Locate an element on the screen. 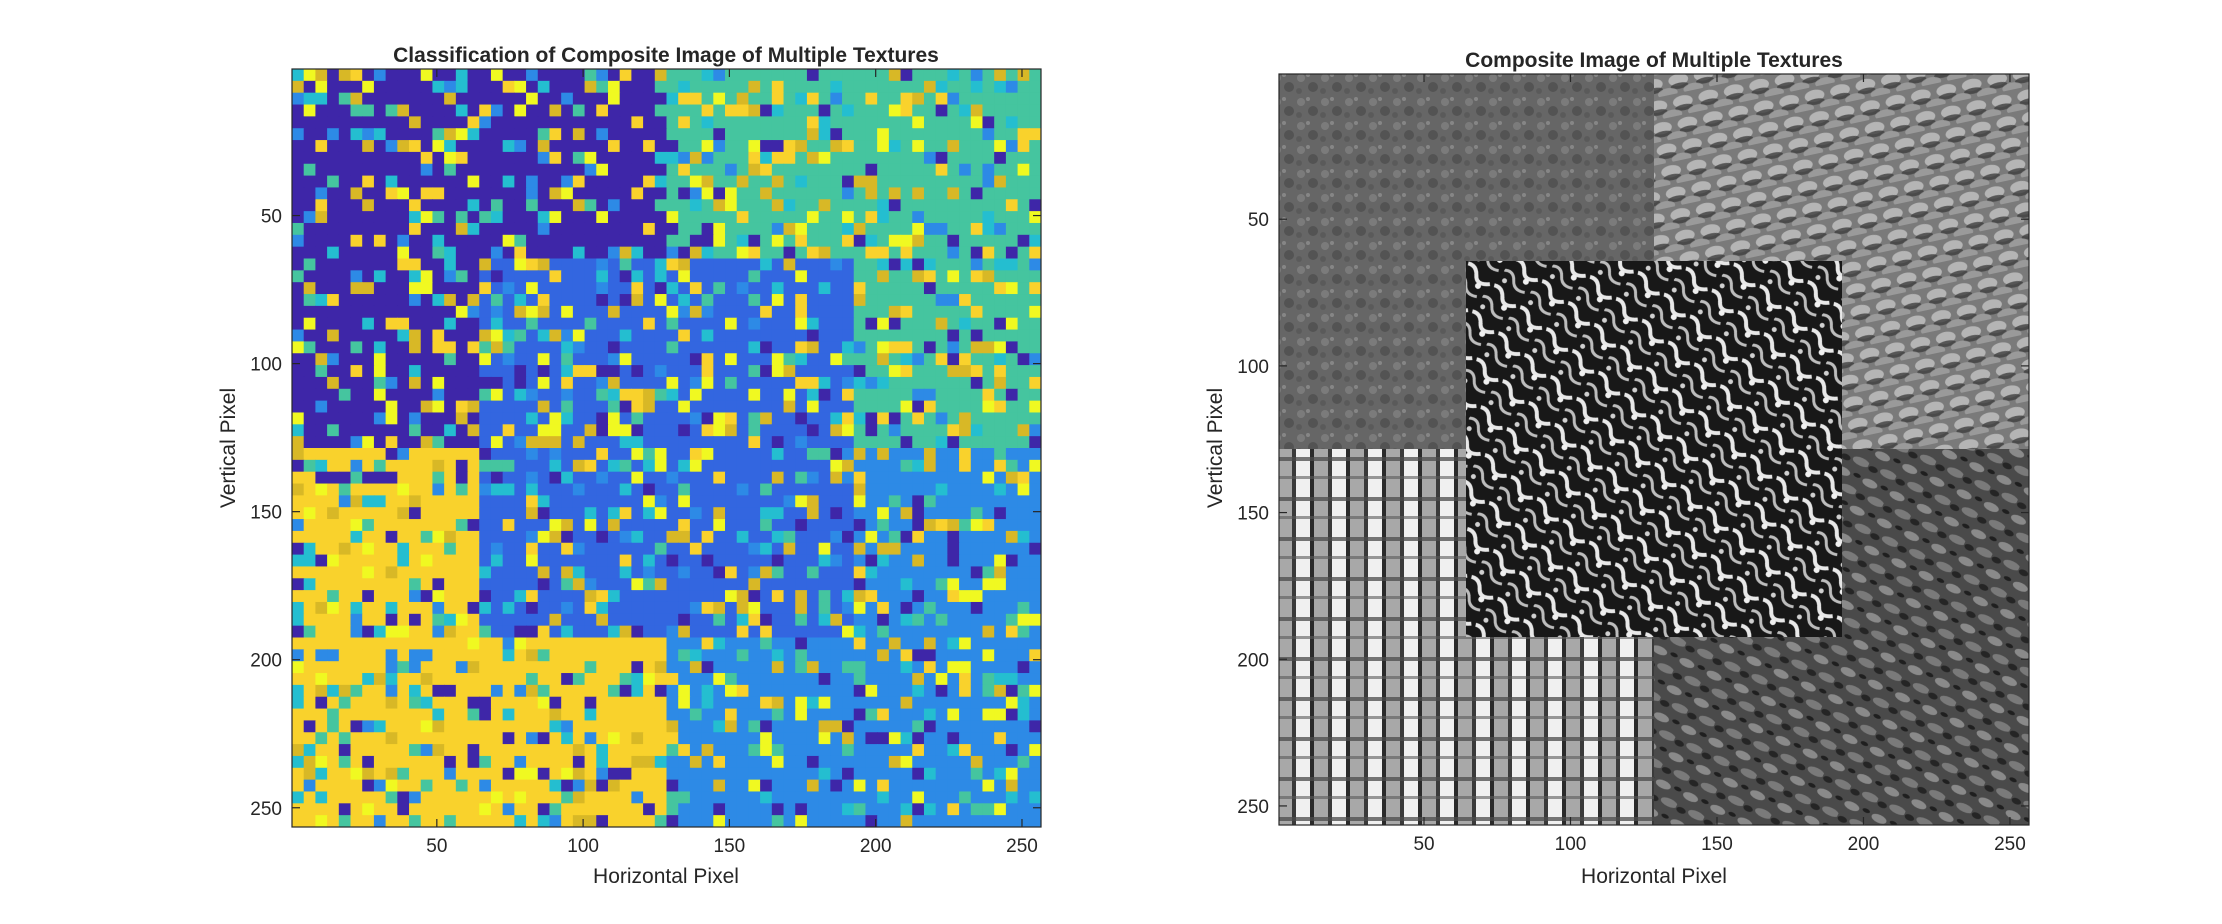 This screenshot has height=924, width=2222. x-tick-label: 150 is located at coordinates (1717, 844).